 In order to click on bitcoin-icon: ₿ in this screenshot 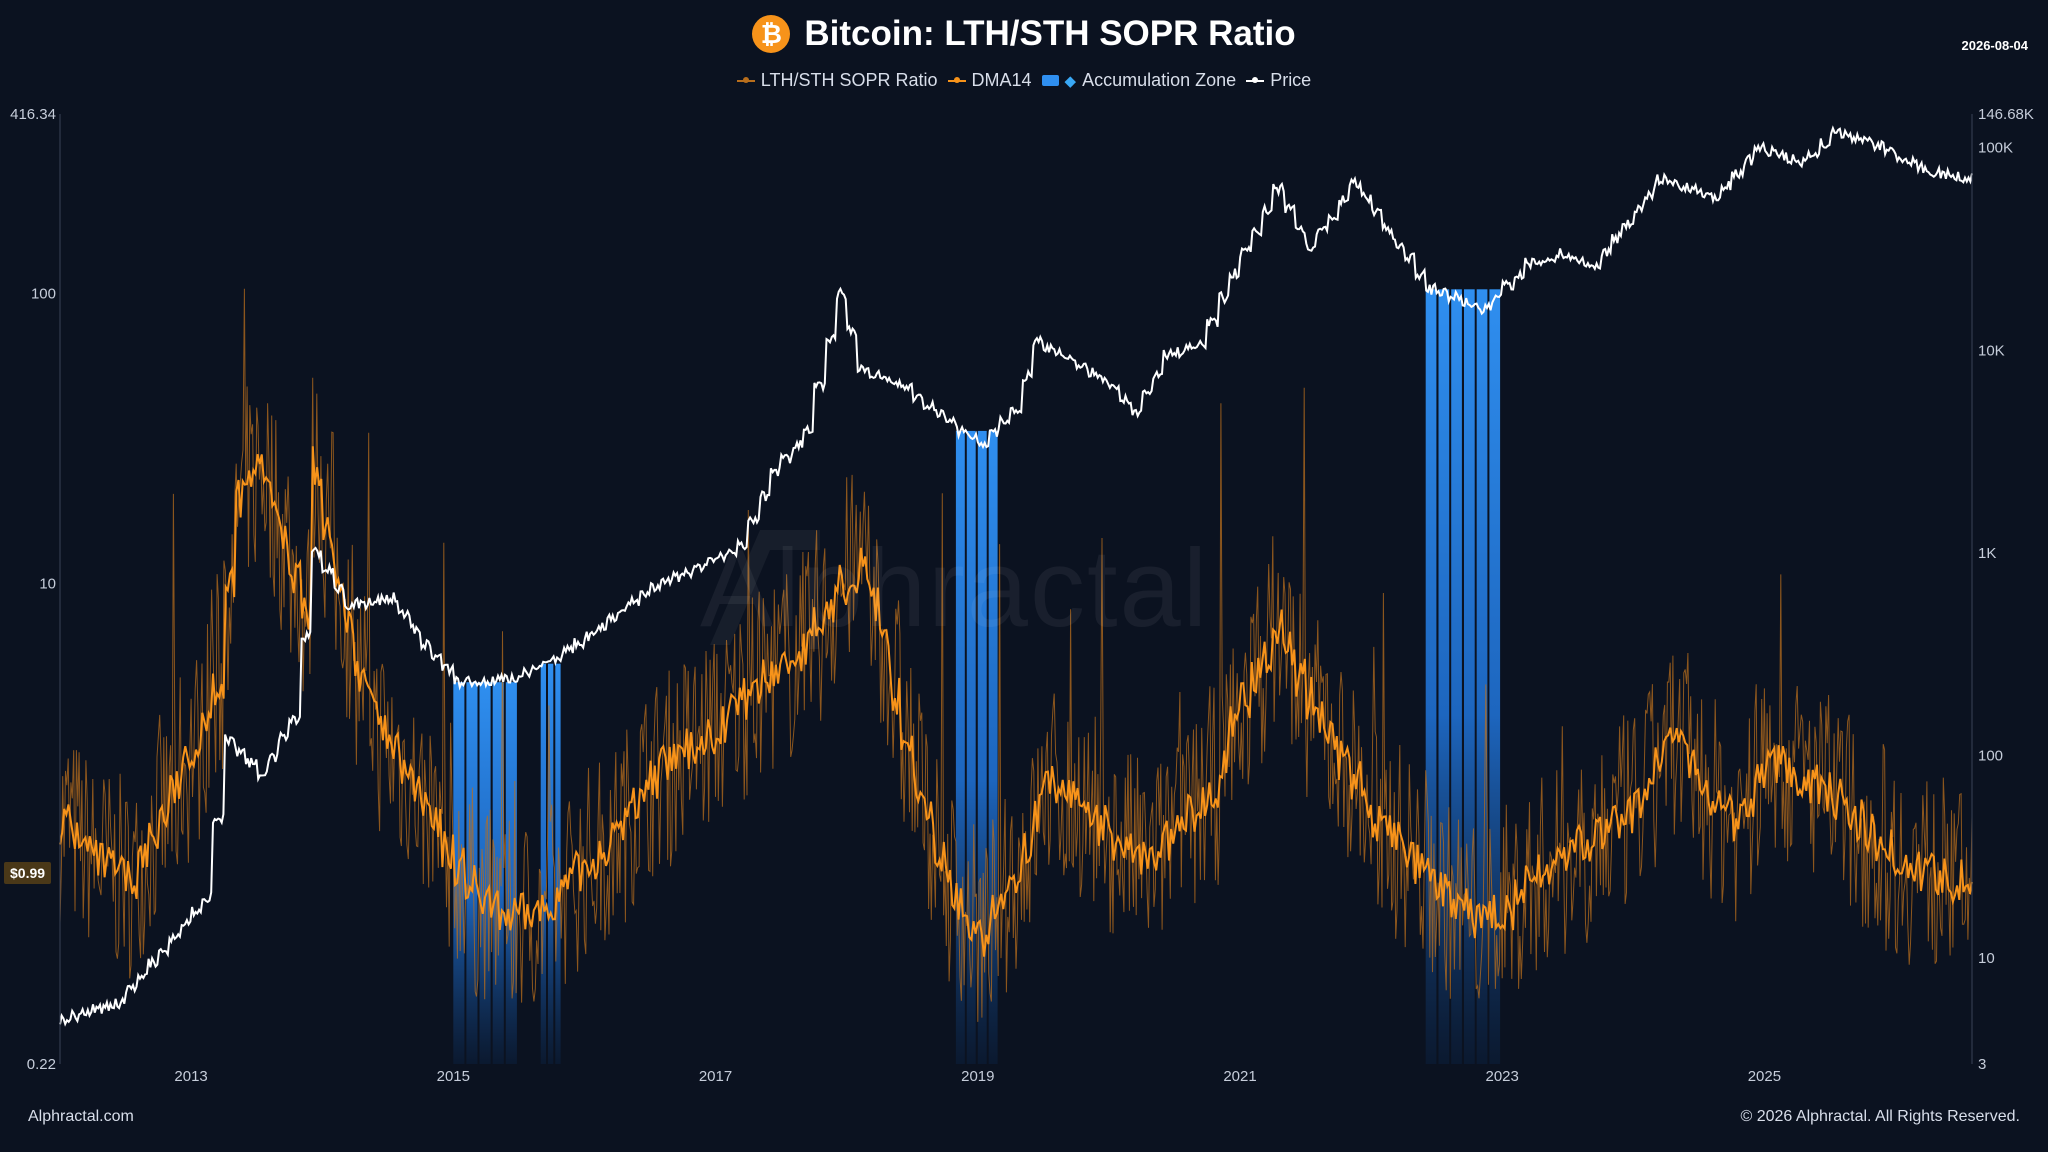, I will do `click(771, 34)`.